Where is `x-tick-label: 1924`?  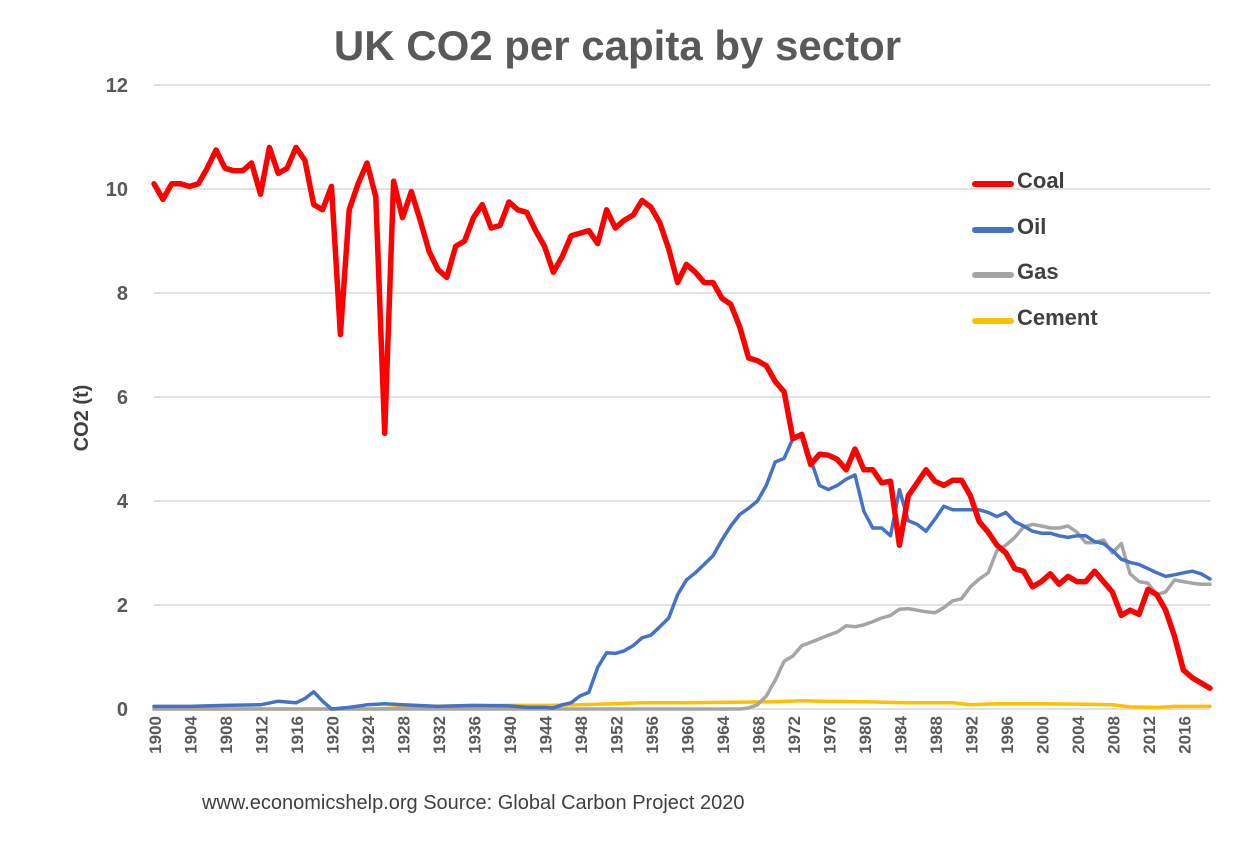 x-tick-label: 1924 is located at coordinates (368, 734).